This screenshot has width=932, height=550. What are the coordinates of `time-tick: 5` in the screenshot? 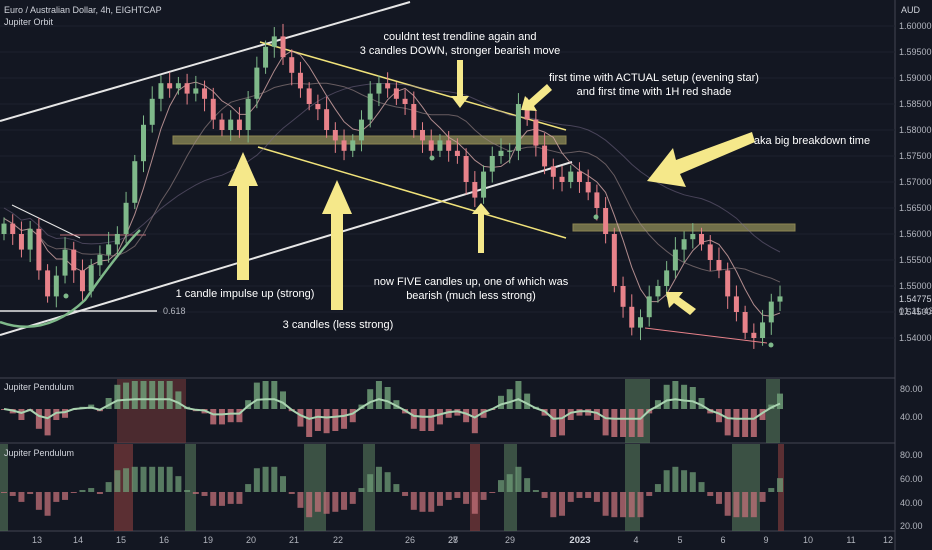 It's located at (679, 540).